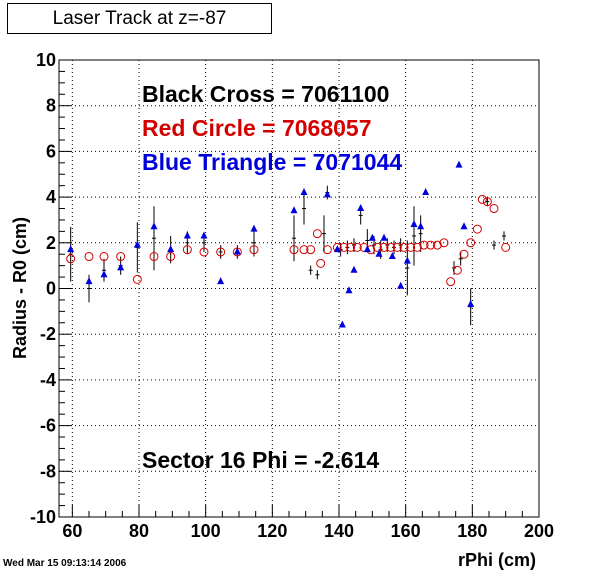 This screenshot has width=596, height=572. Describe the element at coordinates (51, 106) in the screenshot. I see `y-tick-label: 8` at that location.